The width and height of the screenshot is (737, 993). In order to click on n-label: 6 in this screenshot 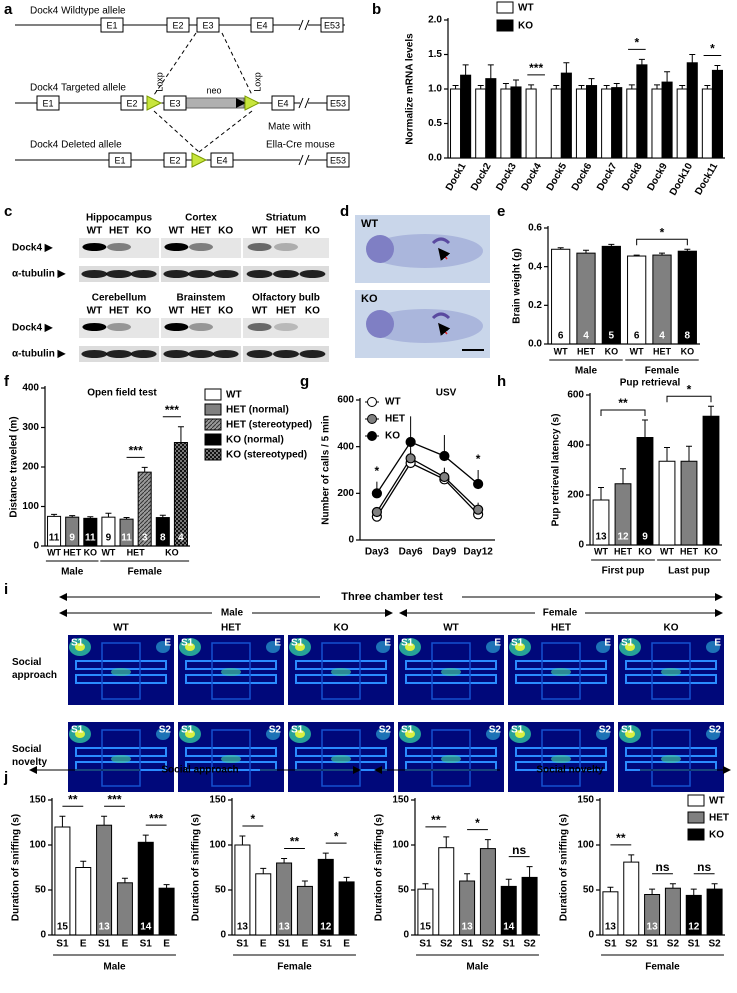, I will do `click(637, 336)`.